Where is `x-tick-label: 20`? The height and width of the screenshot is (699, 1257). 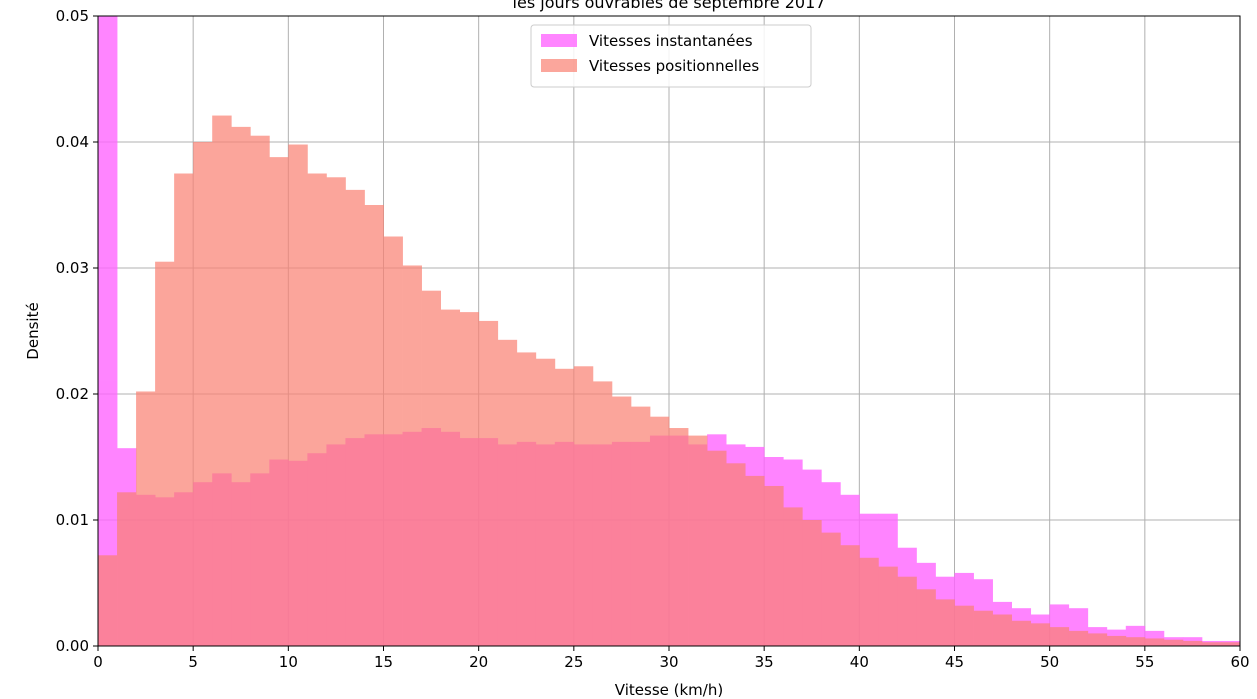 x-tick-label: 20 is located at coordinates (478, 662).